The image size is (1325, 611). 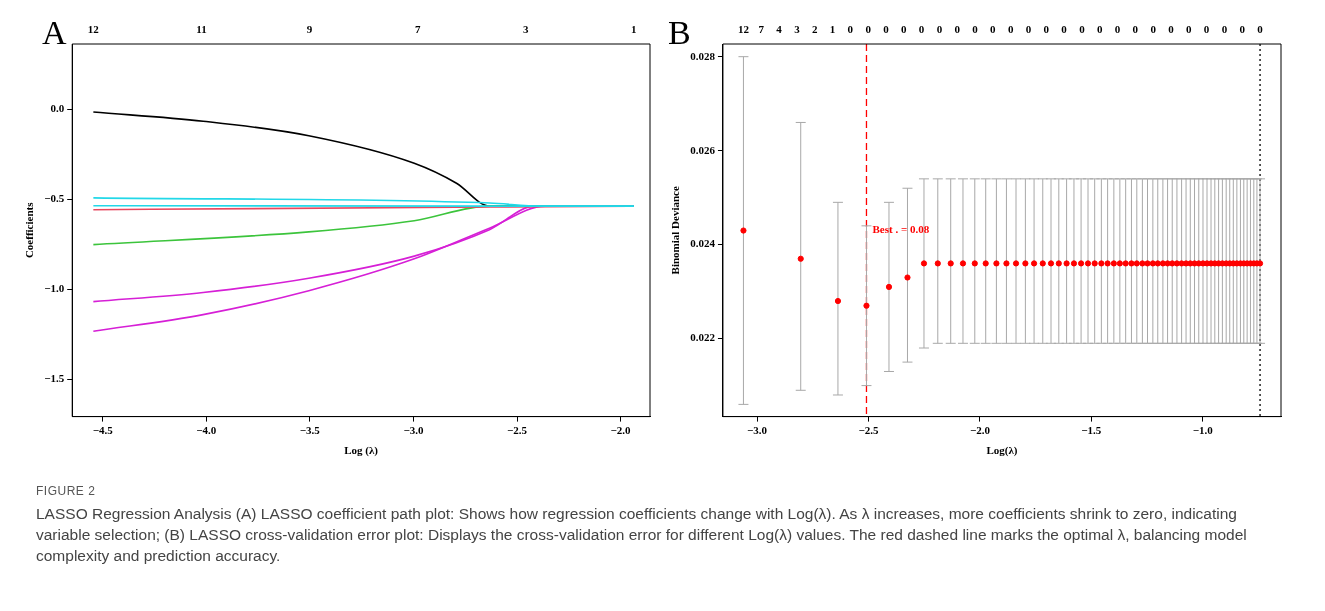 I want to click on text: 2, so click(x=814, y=28).